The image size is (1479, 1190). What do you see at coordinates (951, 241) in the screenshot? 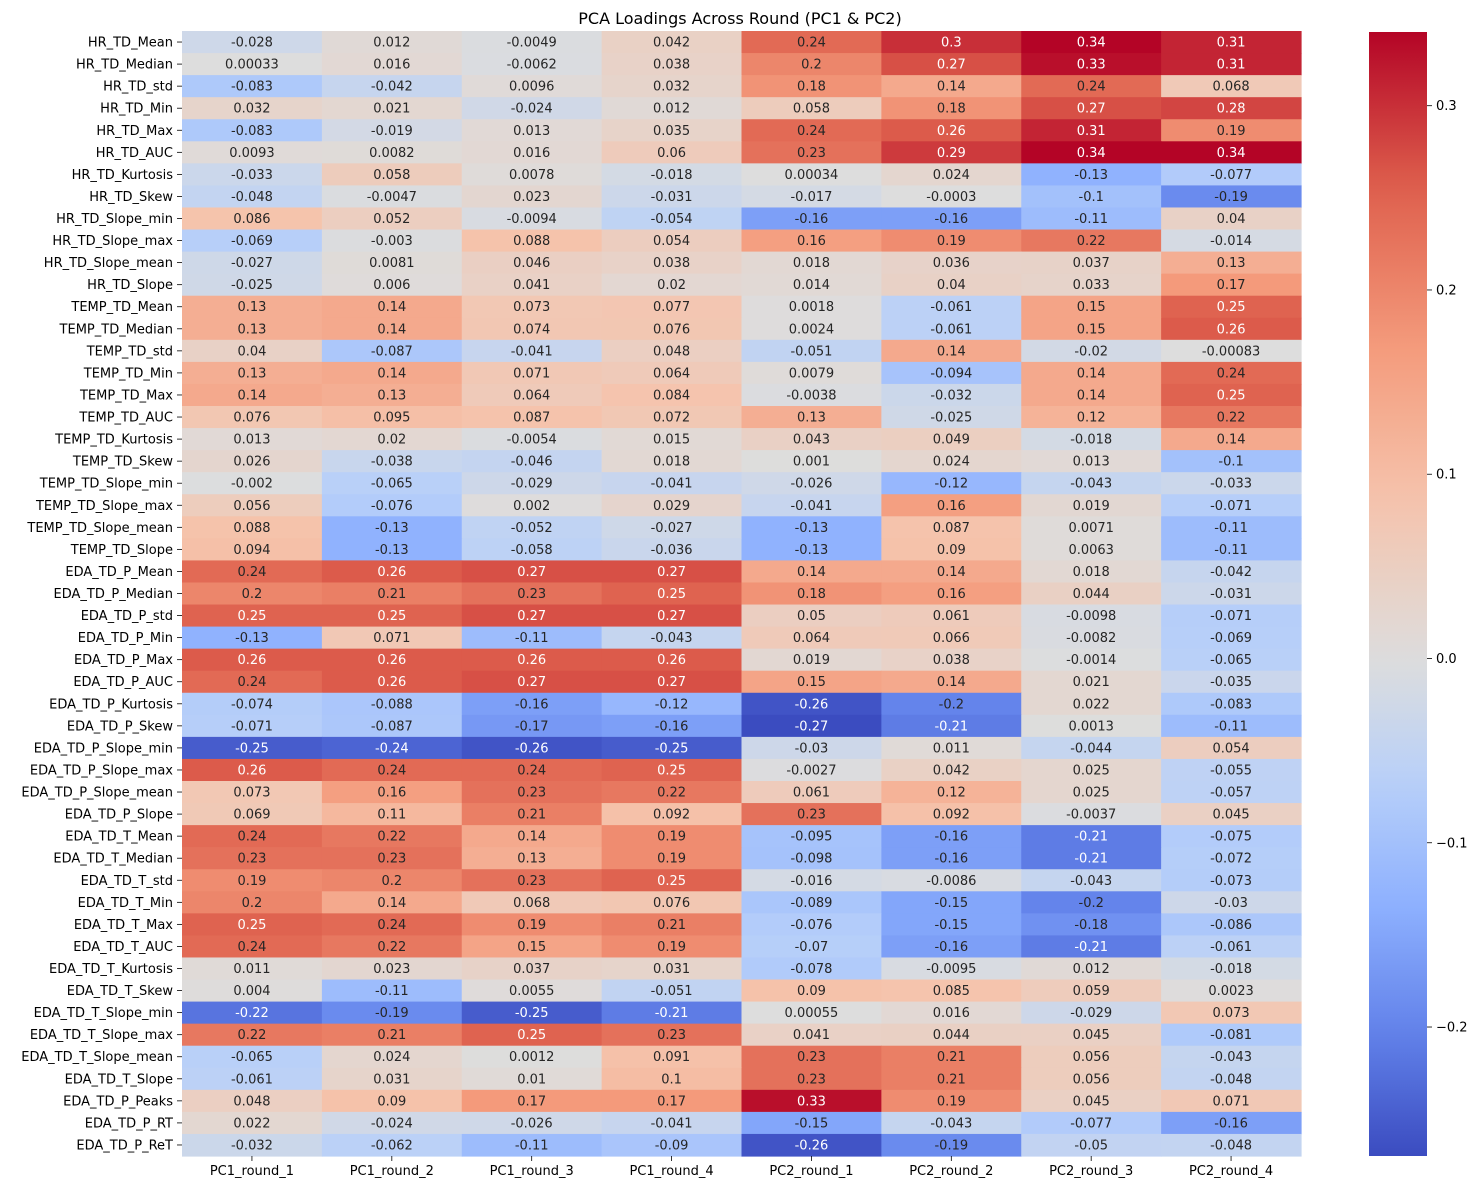
I see `cell-value-label: 0.19` at bounding box center [951, 241].